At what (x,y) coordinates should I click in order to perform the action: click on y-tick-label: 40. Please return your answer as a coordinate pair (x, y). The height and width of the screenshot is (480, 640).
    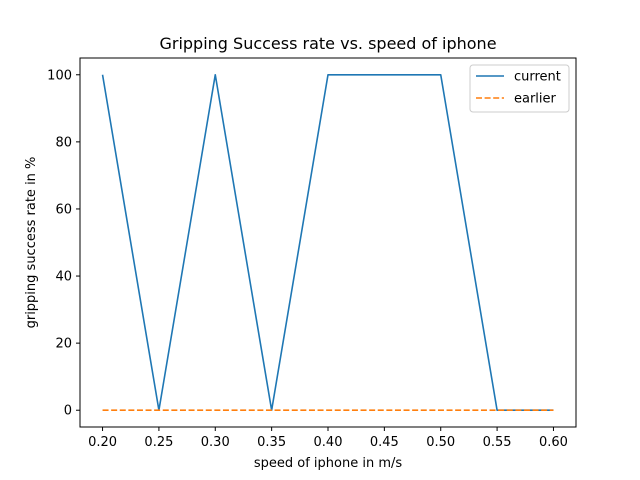
    Looking at the image, I should click on (63, 277).